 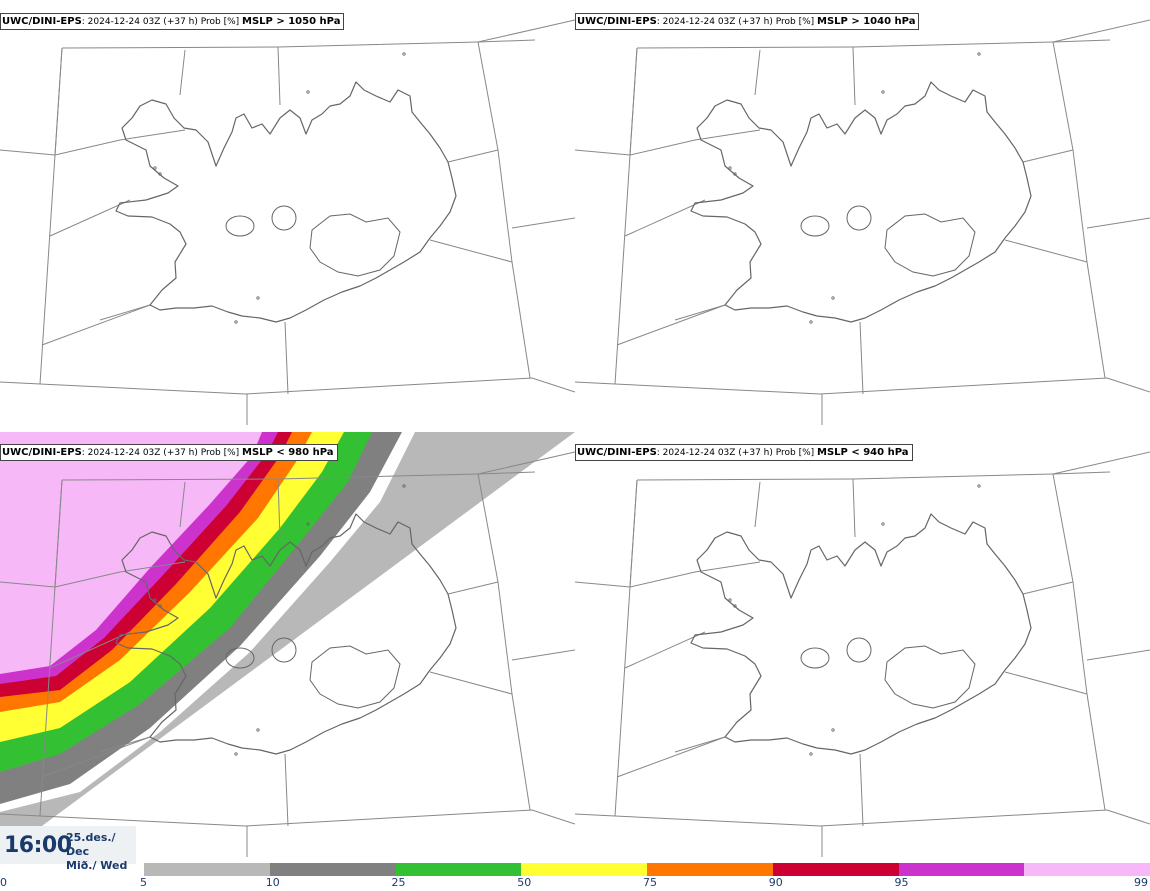 What do you see at coordinates (524, 882) in the screenshot?
I see `colorbar-tick-label: 50` at bounding box center [524, 882].